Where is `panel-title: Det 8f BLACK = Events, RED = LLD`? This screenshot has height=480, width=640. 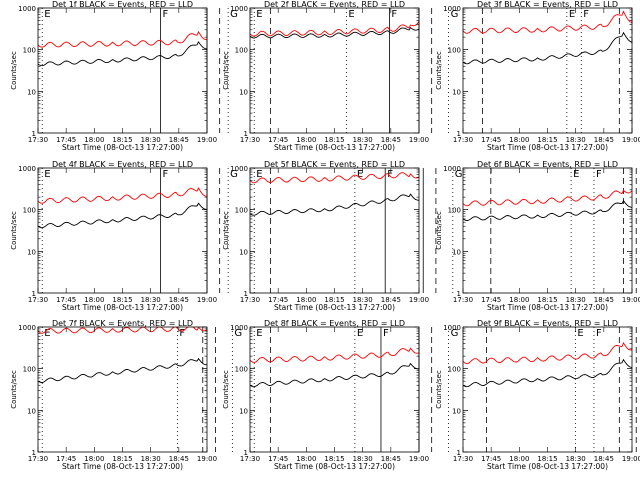
panel-title: Det 8f BLACK = Events, RED = LLD is located at coordinates (334, 323).